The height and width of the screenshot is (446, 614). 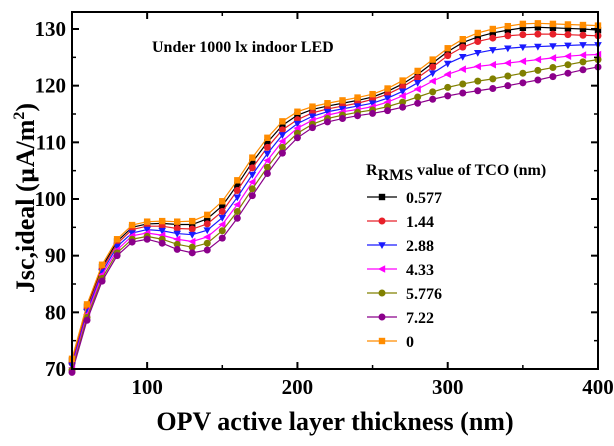 I want to click on legend-label: 5.776, so click(x=424, y=294).